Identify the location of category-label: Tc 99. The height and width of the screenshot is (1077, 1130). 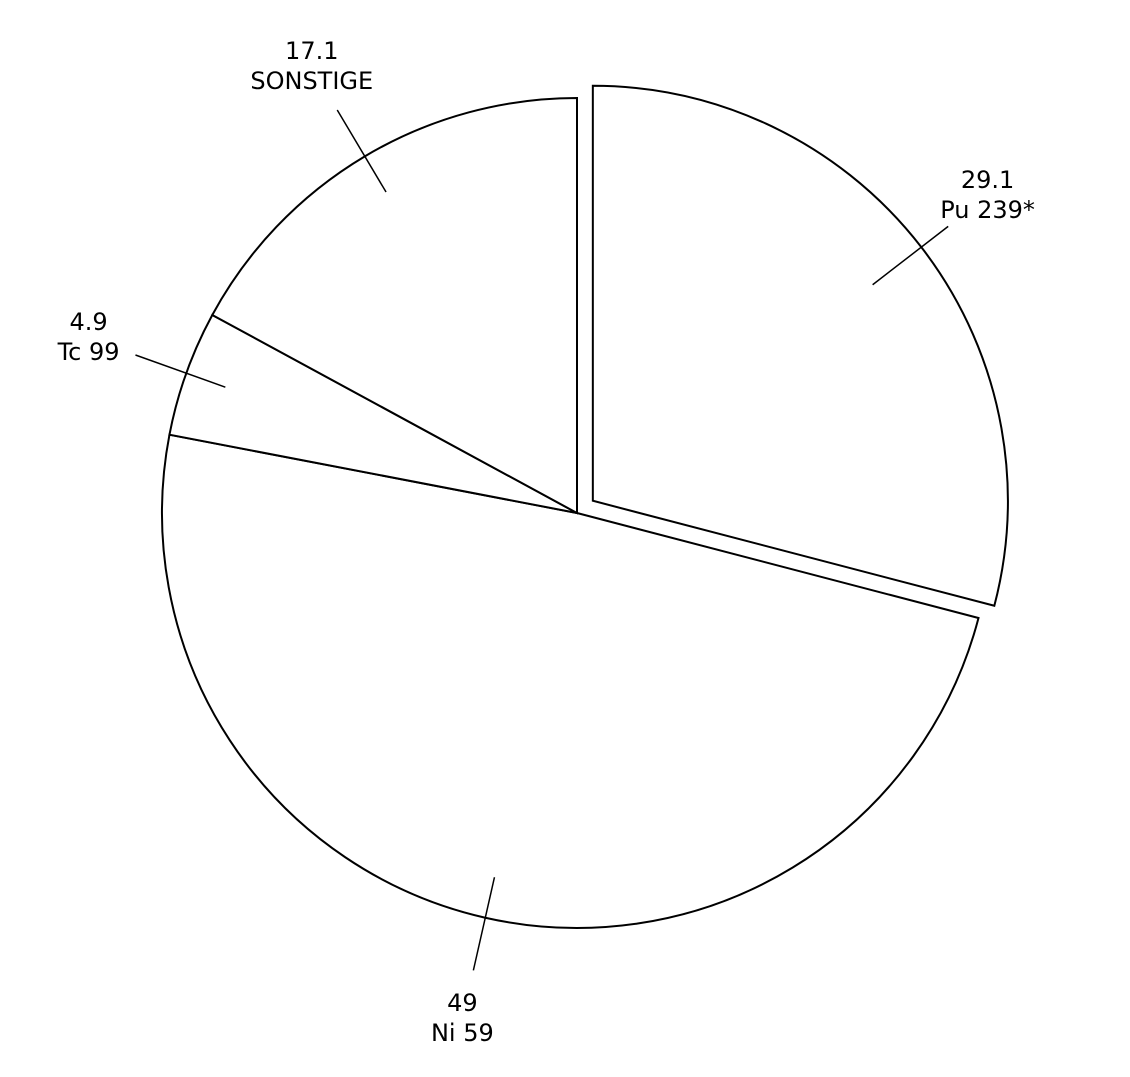
(88, 352).